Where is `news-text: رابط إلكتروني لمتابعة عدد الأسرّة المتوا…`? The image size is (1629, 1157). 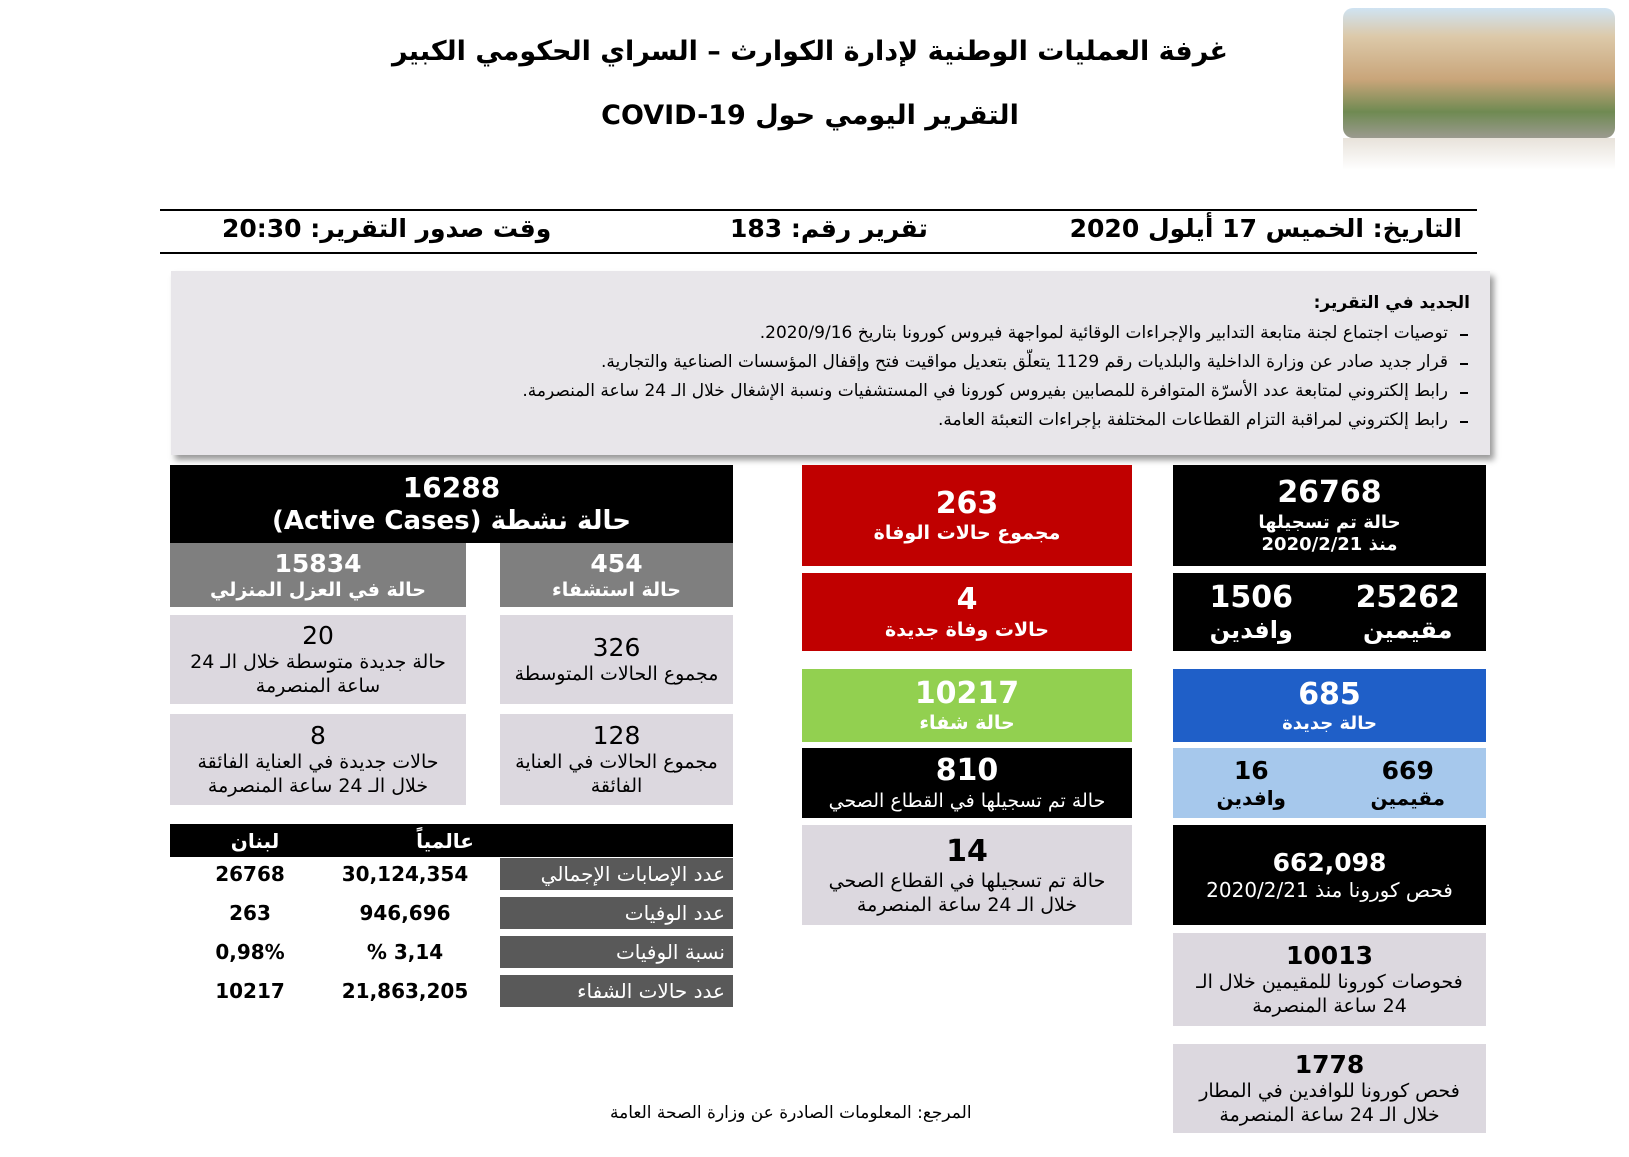 news-text: رابط إلكتروني لمتابعة عدد الأسرّة المتوا… is located at coordinates (985, 391).